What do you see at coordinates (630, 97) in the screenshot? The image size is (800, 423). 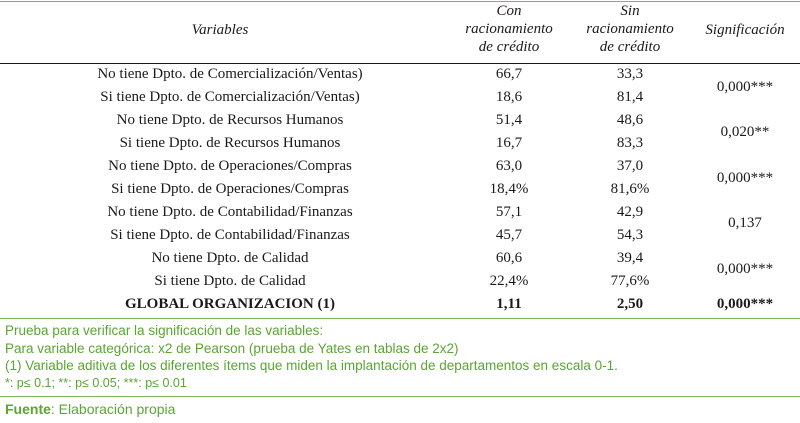 I see `row-sin-value: 81,4` at bounding box center [630, 97].